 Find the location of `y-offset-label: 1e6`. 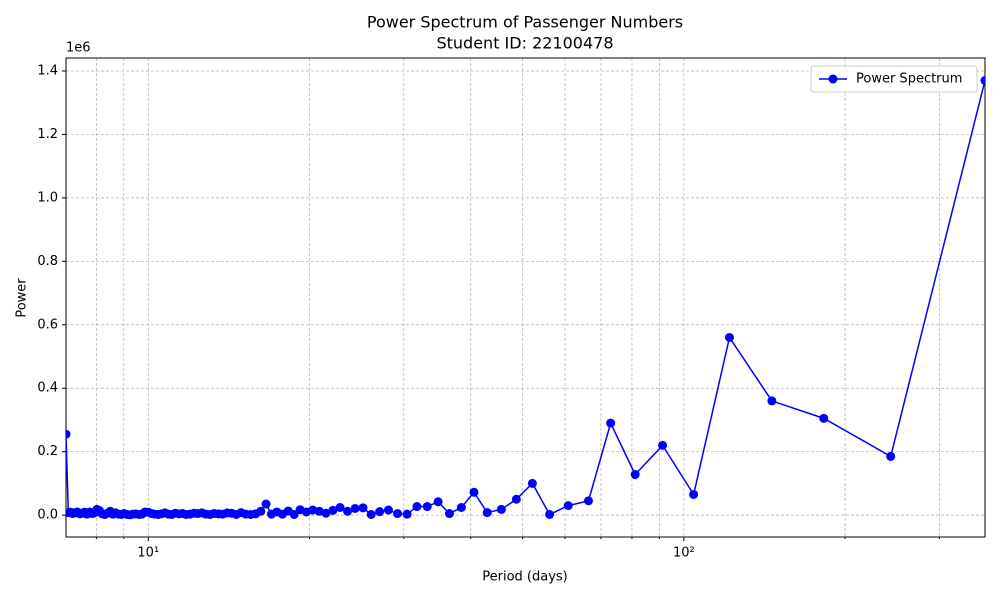

y-offset-label: 1e6 is located at coordinates (78, 48).